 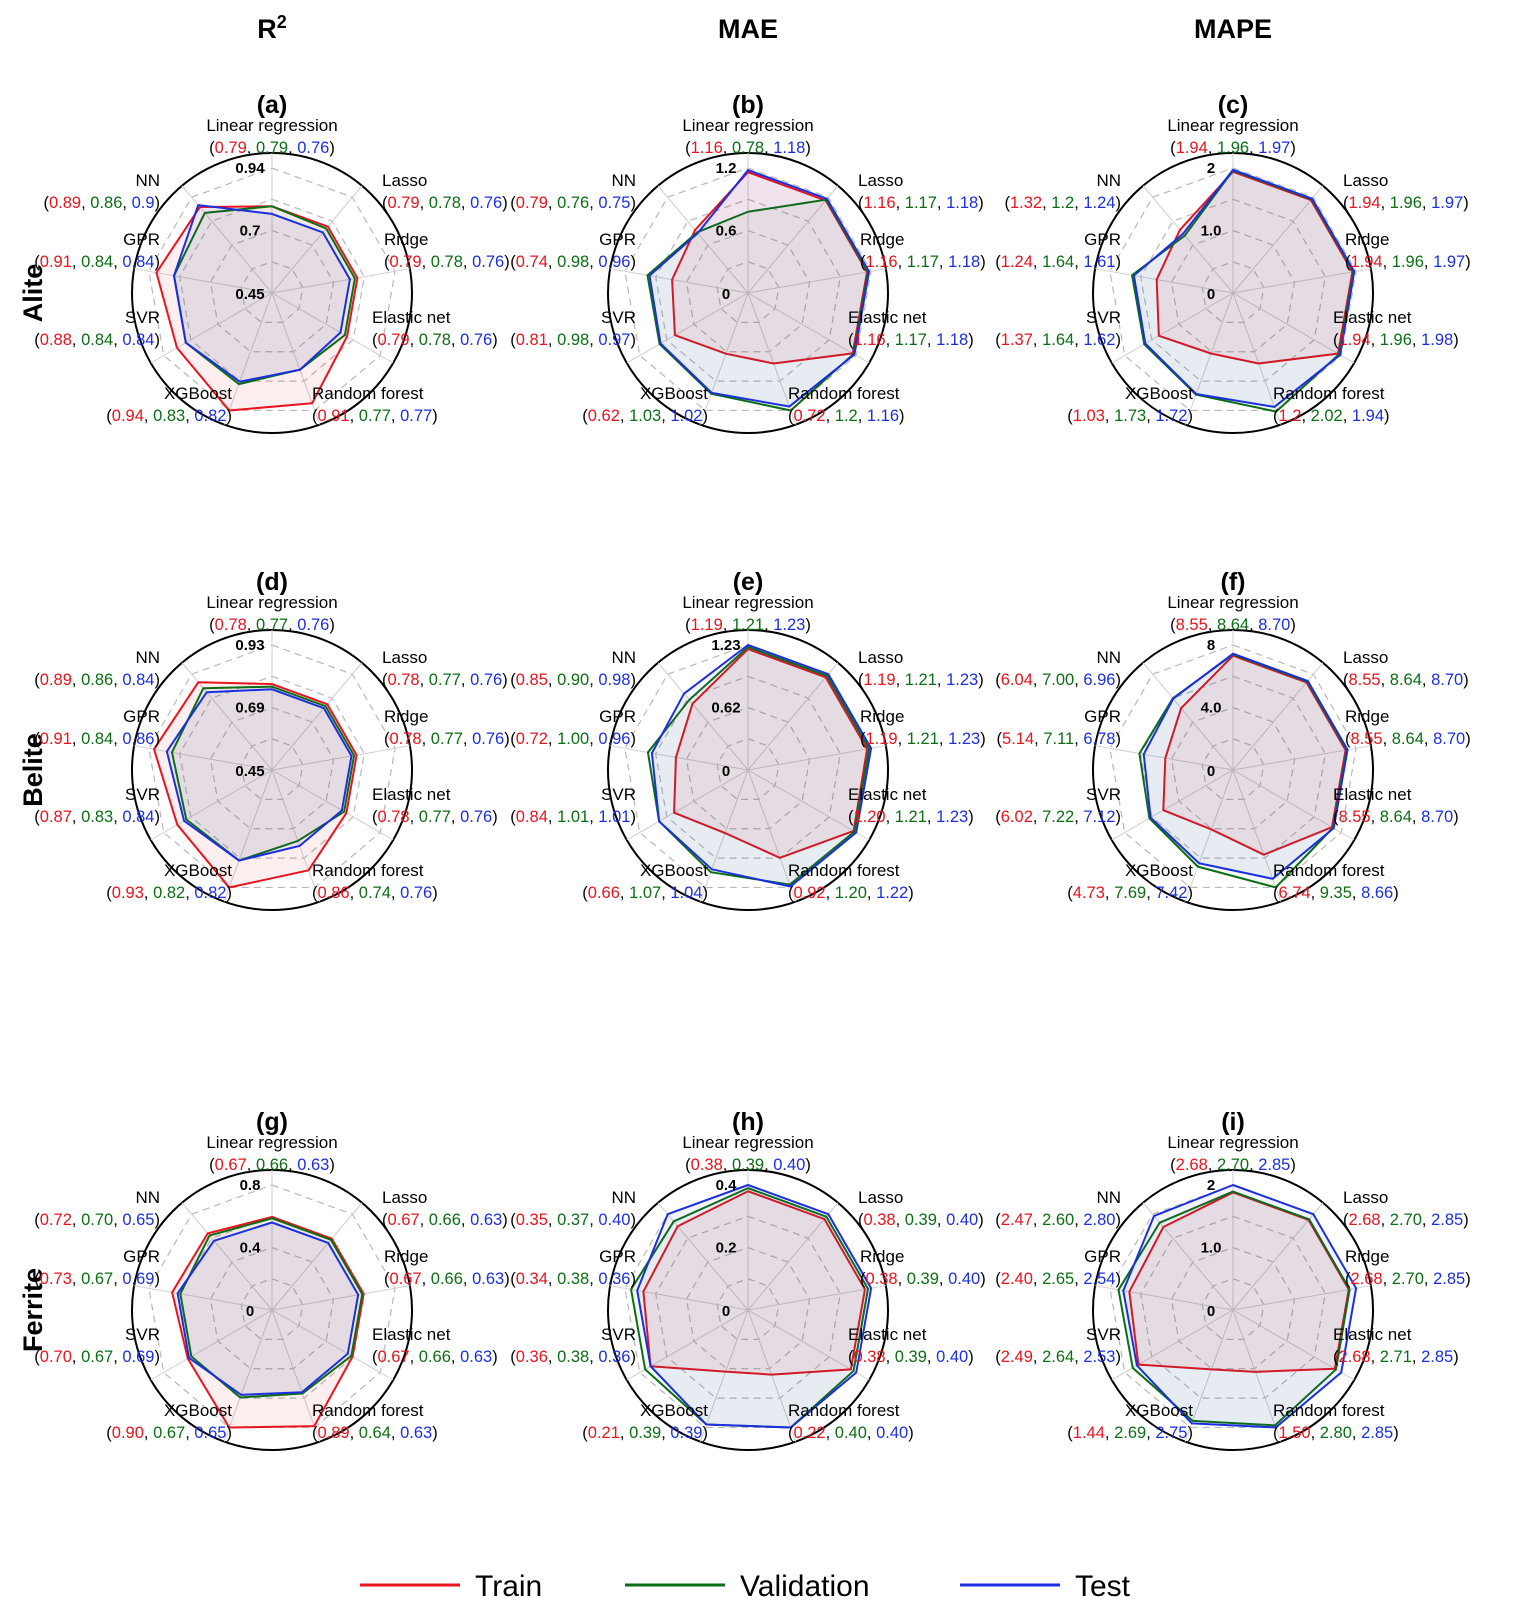 I want to click on value-label: (0.79, 0.78, 0.76), so click(x=445, y=203).